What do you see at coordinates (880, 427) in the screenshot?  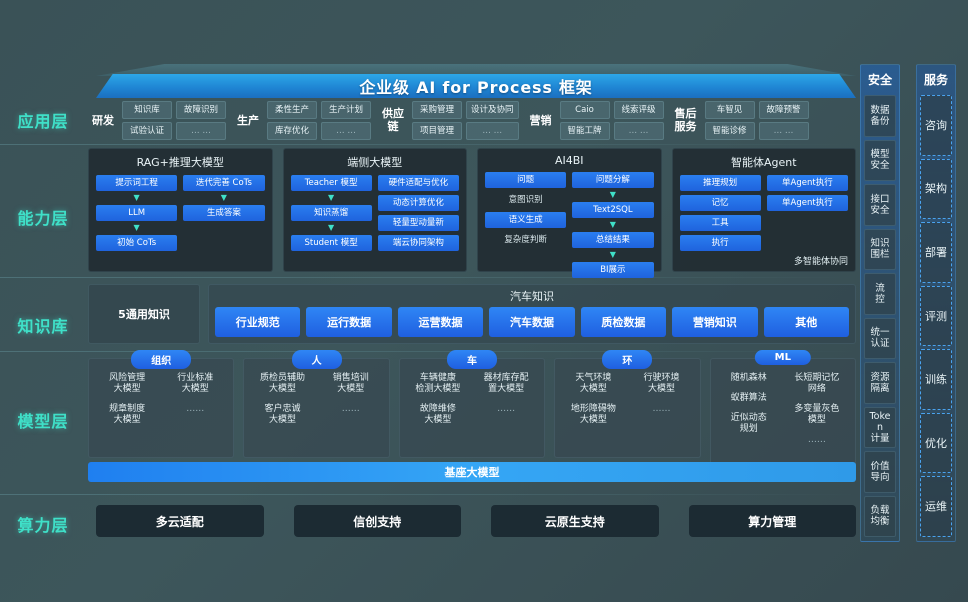 I see `security-item: Toke n 计量` at bounding box center [880, 427].